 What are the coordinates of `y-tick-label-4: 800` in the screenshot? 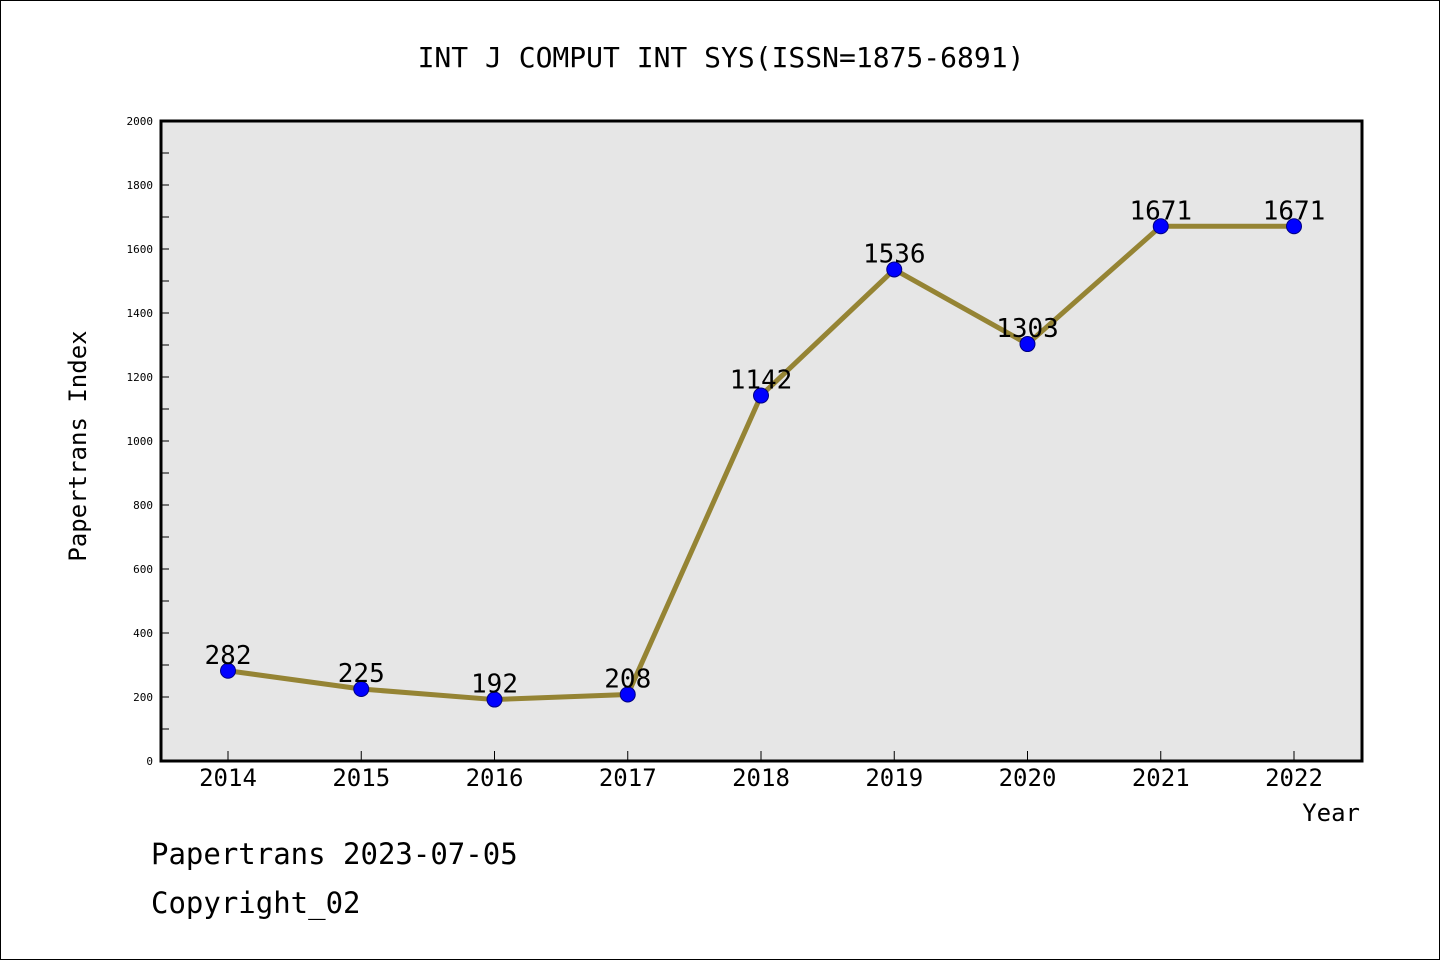 It's located at (143, 505).